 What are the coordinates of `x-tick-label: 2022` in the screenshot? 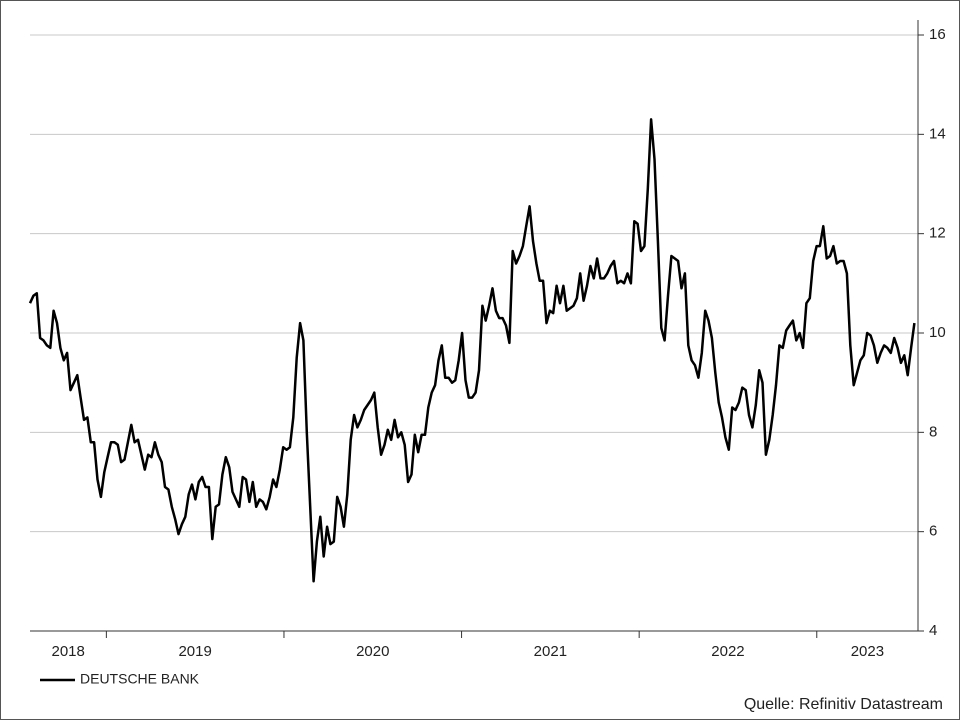 It's located at (727, 651).